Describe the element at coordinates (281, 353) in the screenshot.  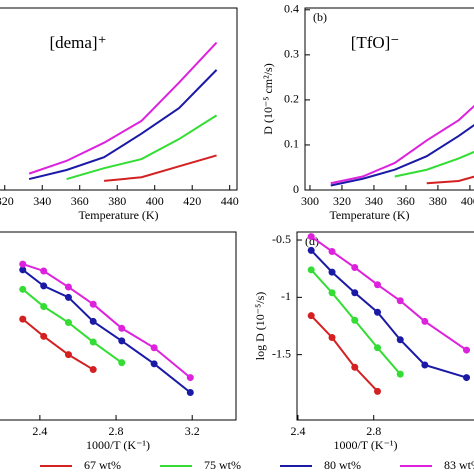
I see `y-tick-label: -1.5` at that location.